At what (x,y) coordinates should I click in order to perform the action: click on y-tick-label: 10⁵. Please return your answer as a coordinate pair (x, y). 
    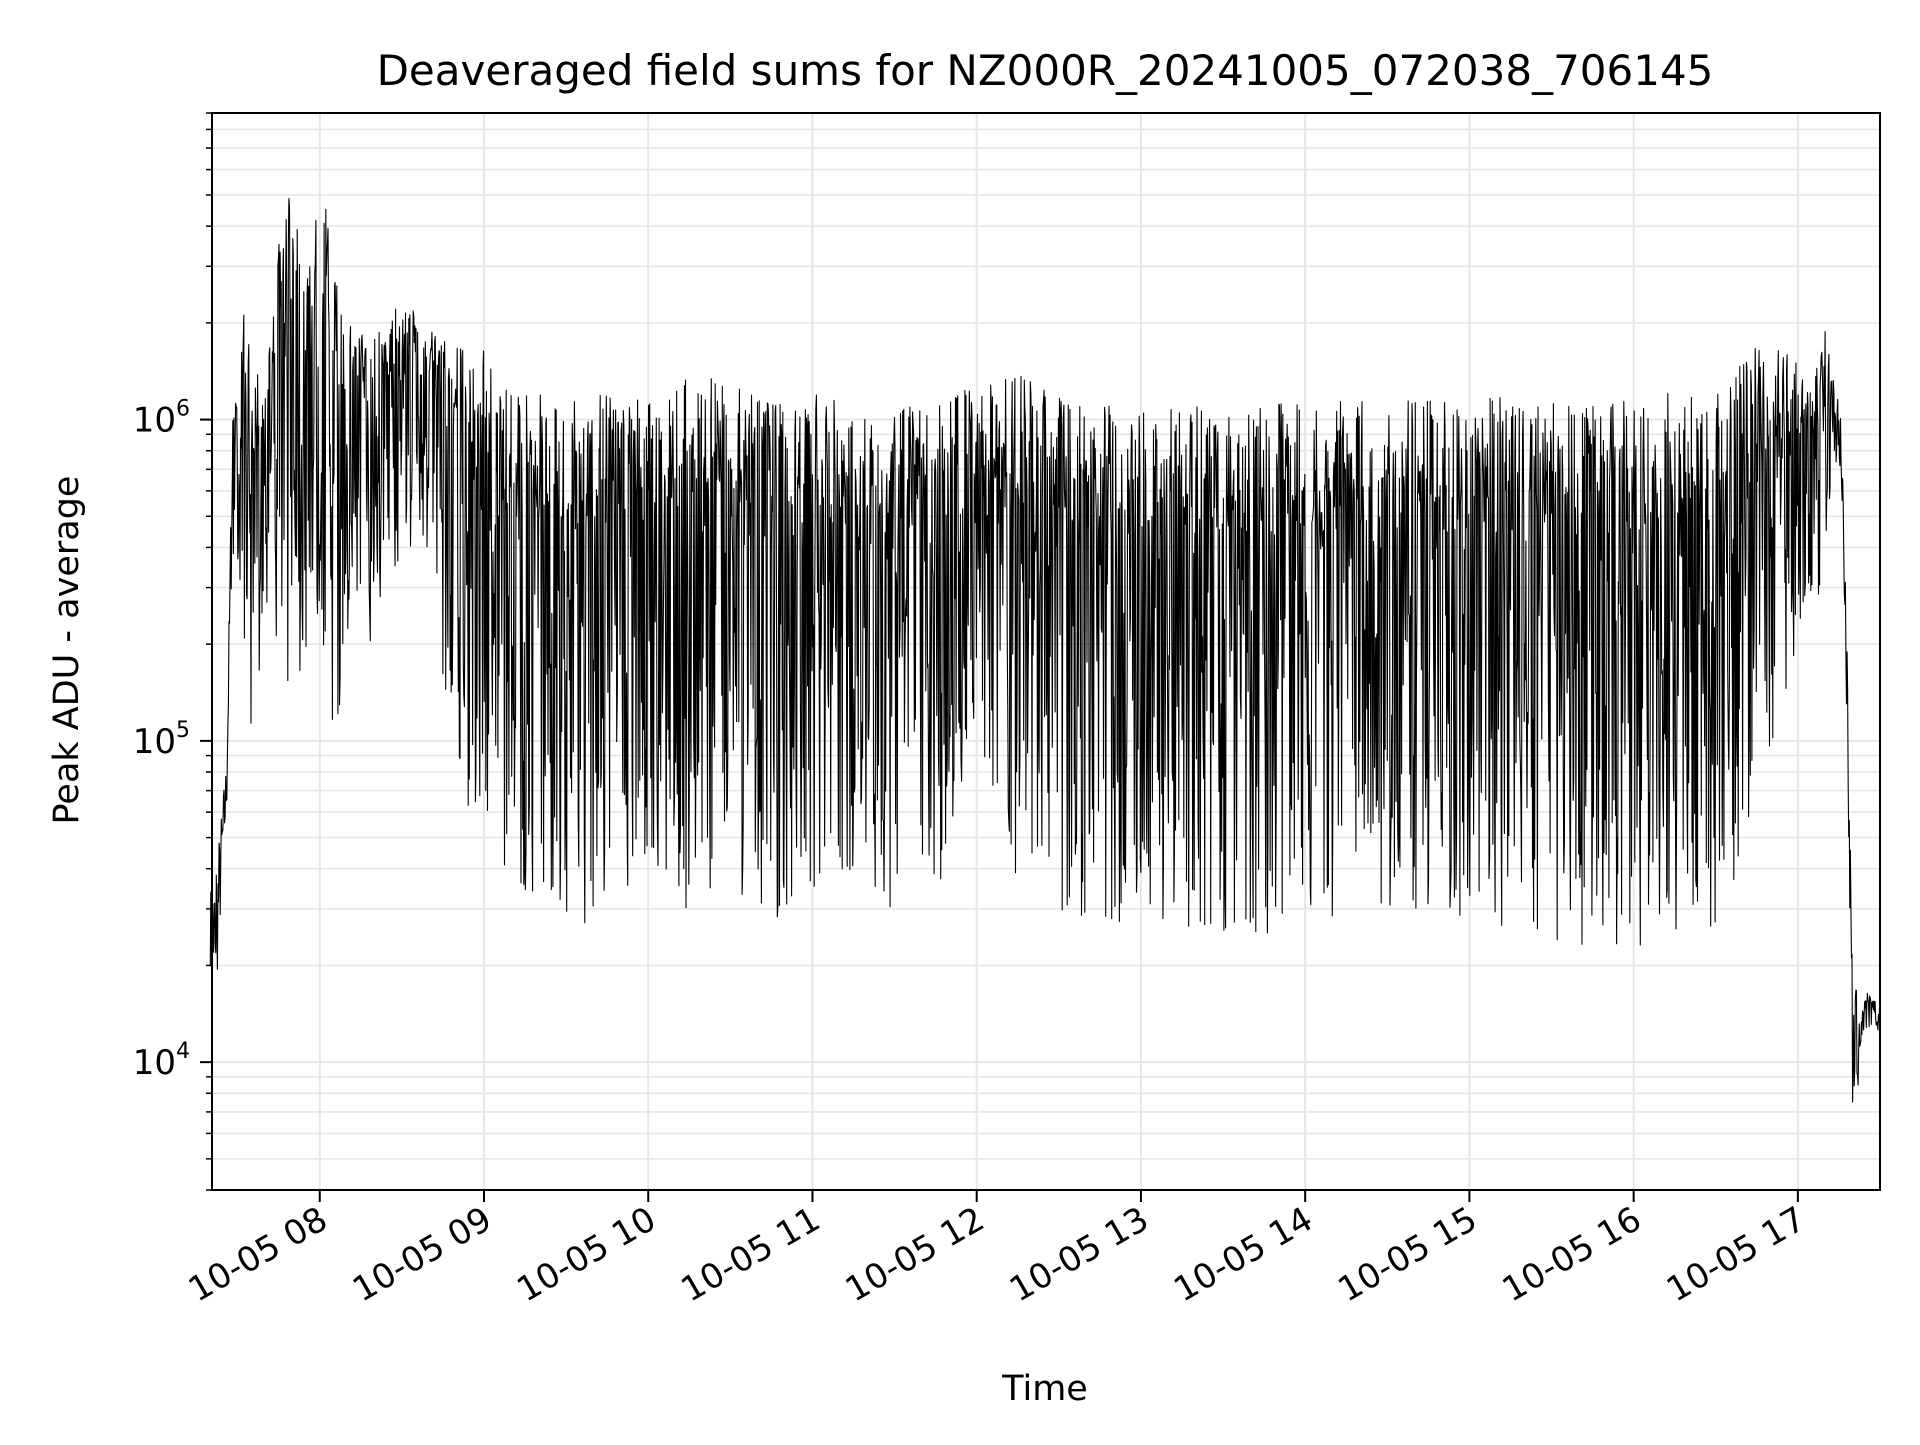
    Looking at the image, I should click on (161, 740).